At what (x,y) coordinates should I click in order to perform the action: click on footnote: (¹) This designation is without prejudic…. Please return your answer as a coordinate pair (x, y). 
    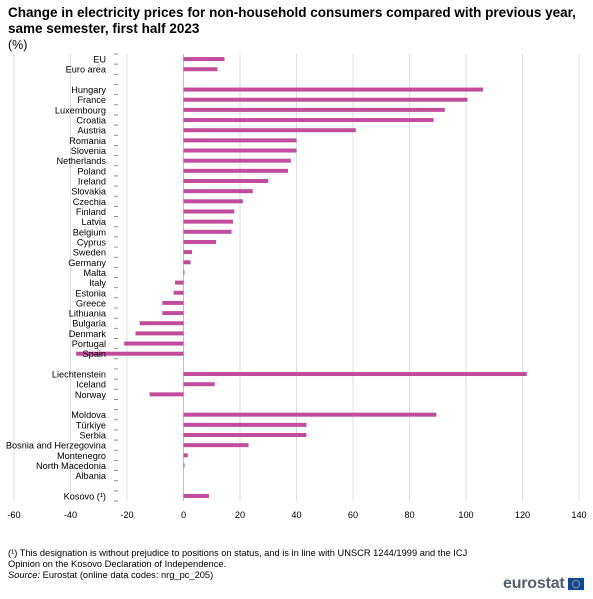
    Looking at the image, I should click on (248, 564).